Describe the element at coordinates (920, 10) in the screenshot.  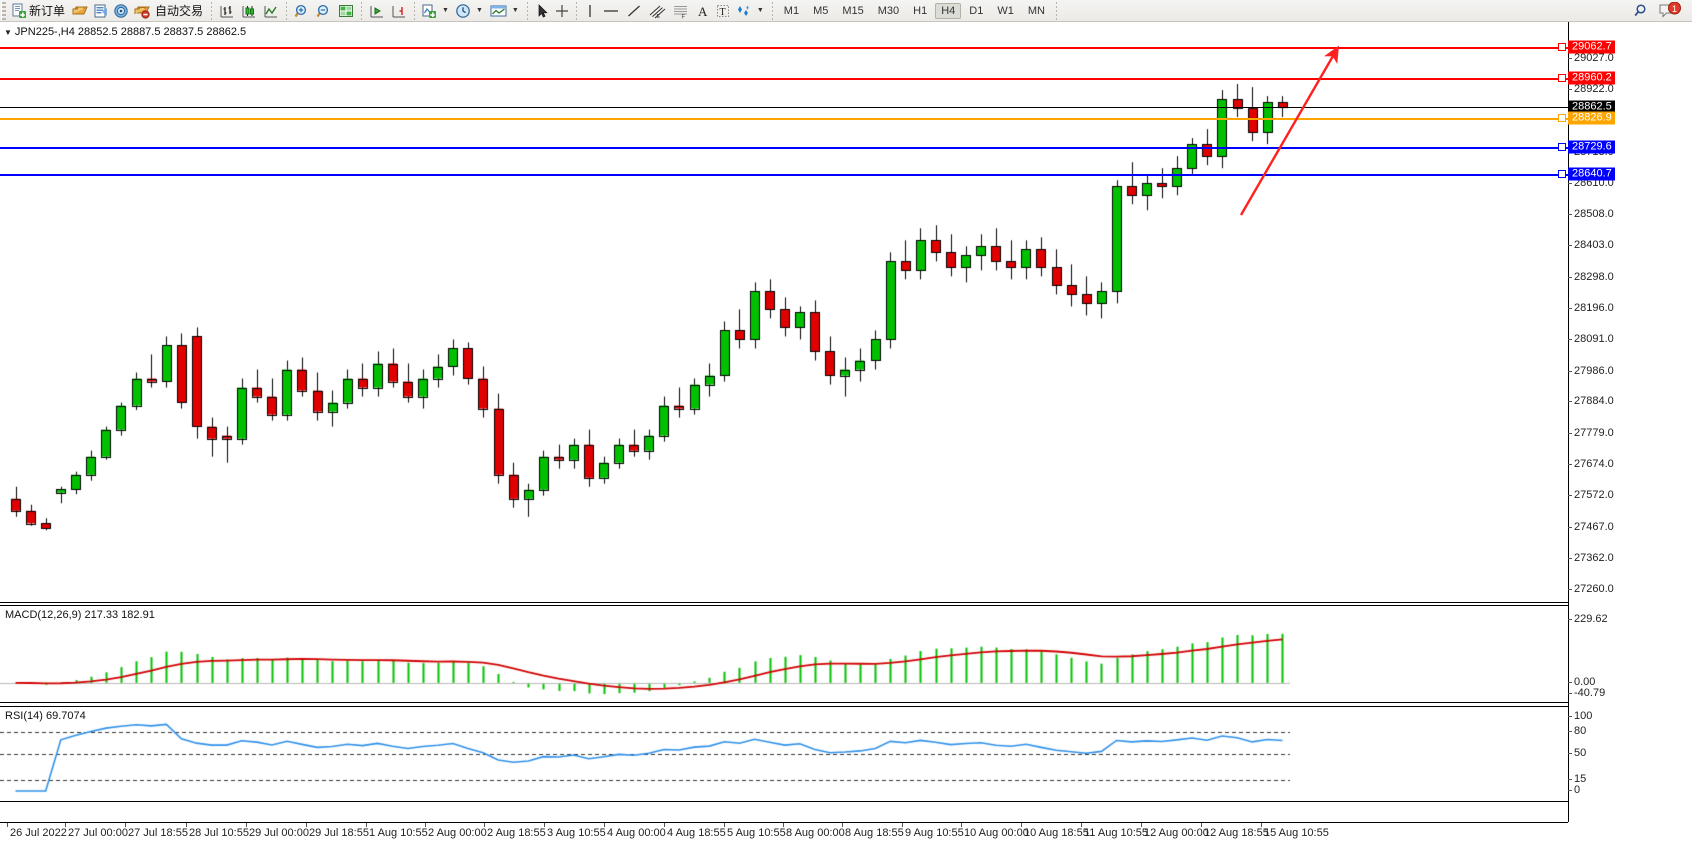
I see `timeframe-h1: H1` at that location.